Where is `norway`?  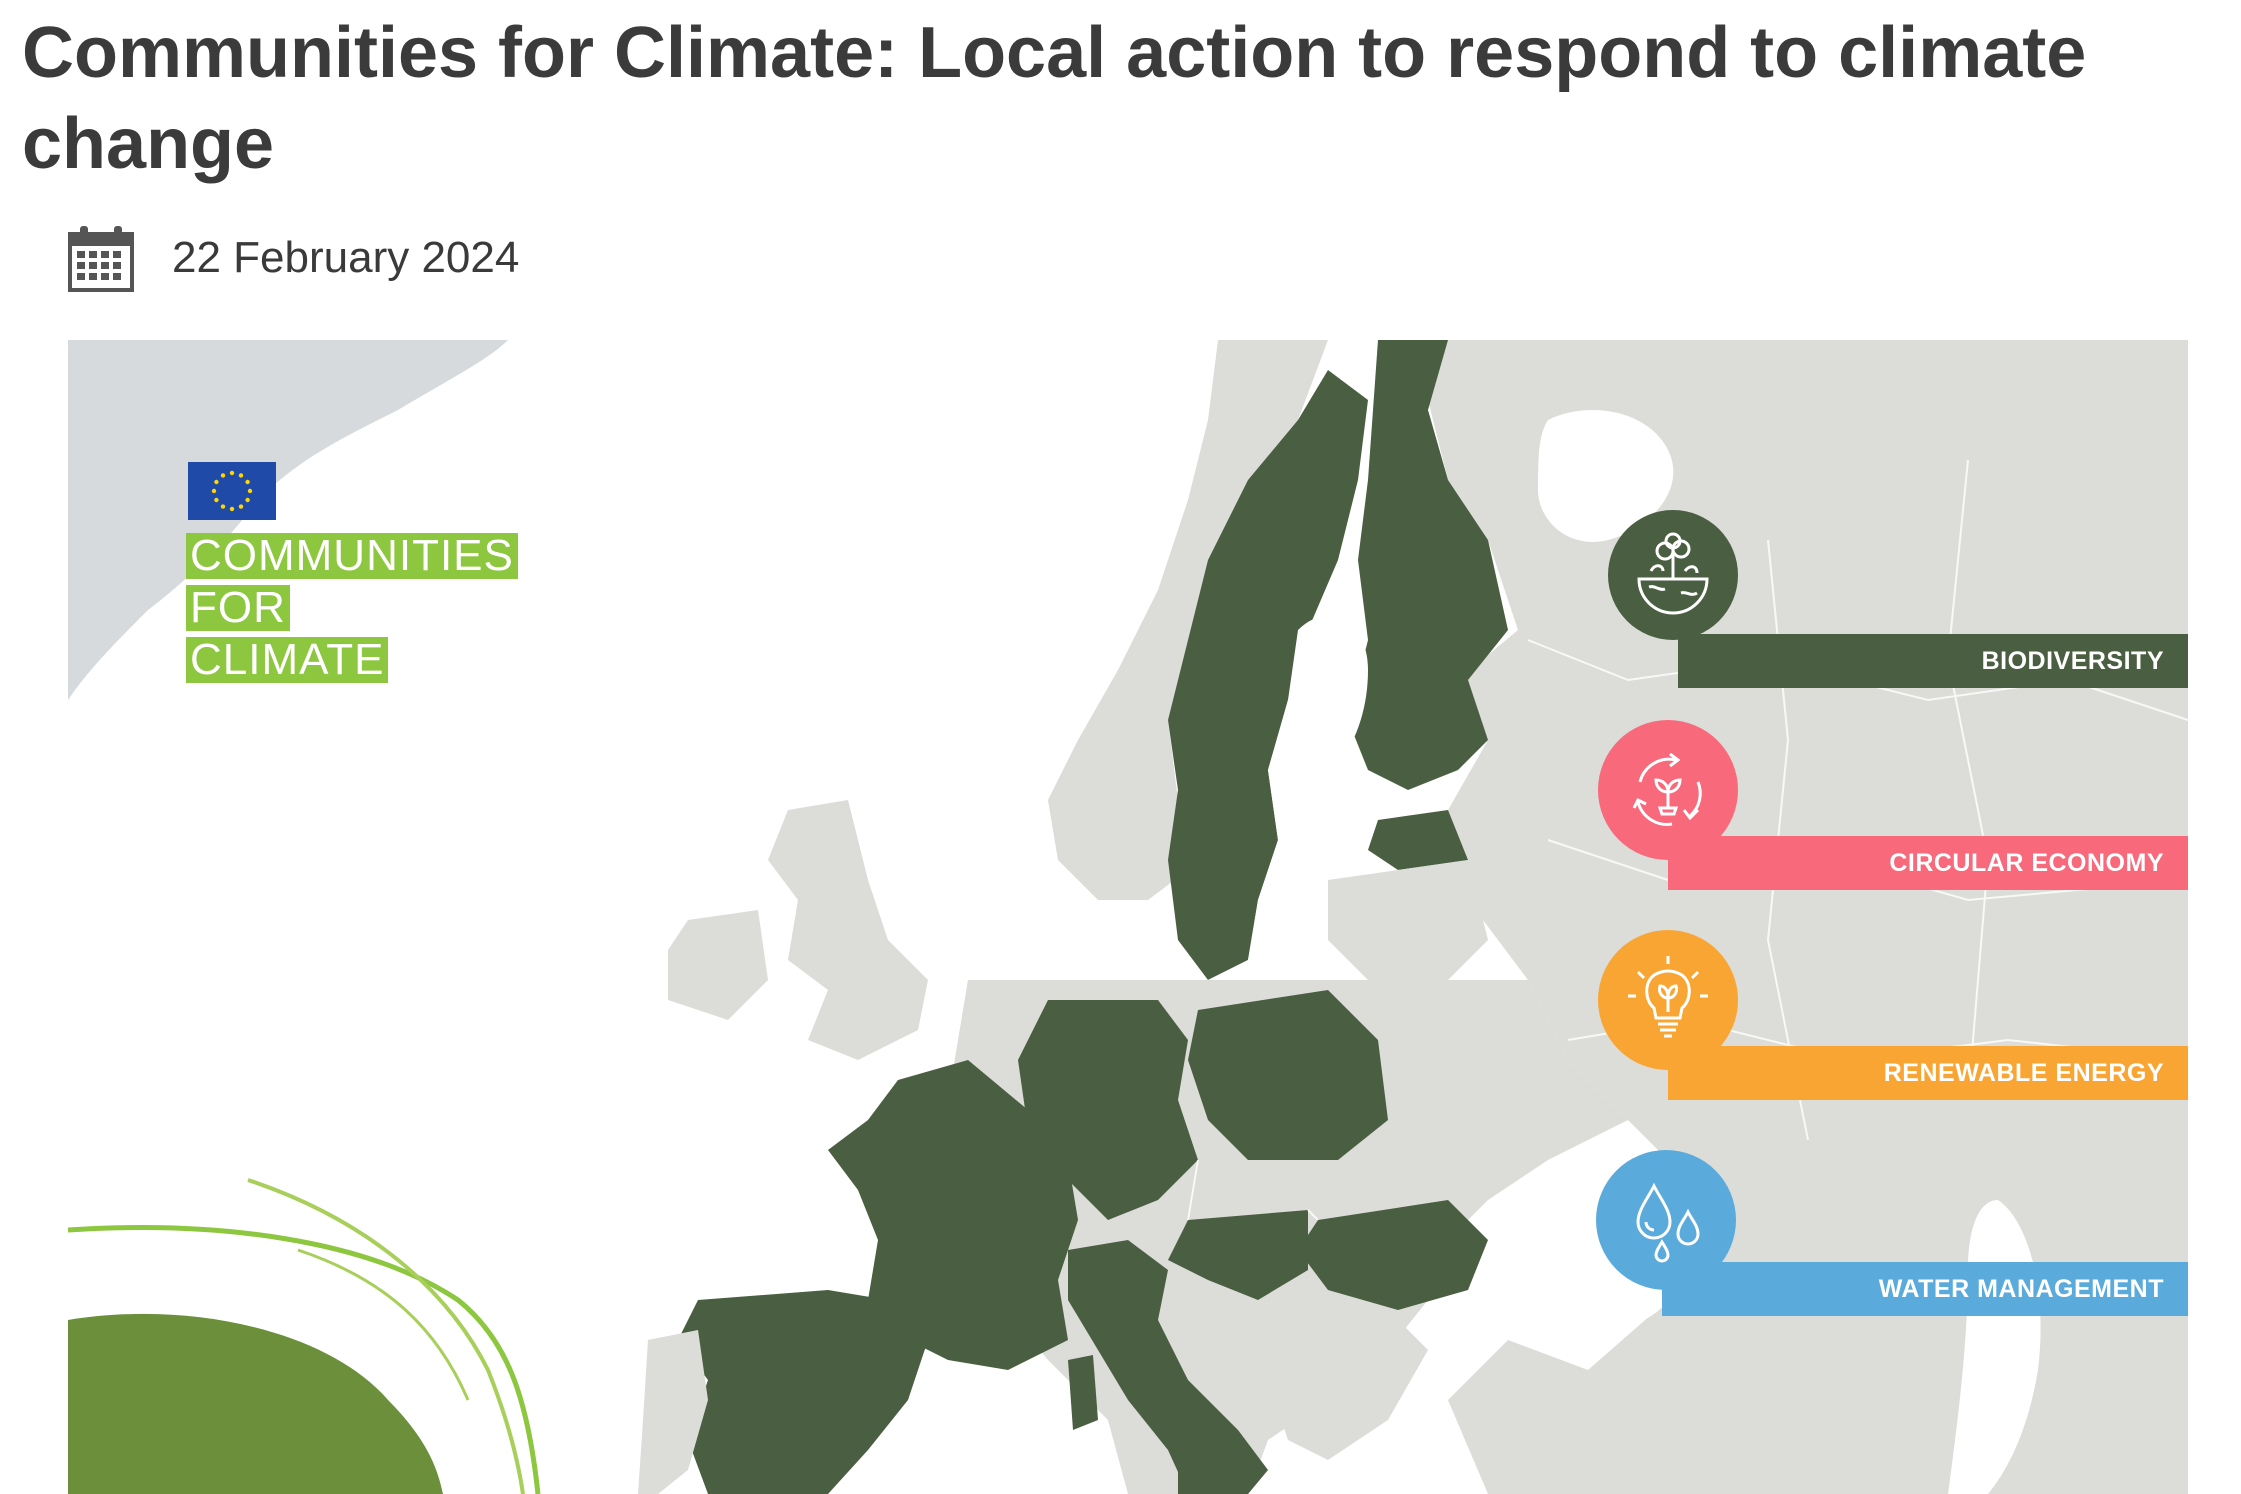
norway is located at coordinates (1188, 620).